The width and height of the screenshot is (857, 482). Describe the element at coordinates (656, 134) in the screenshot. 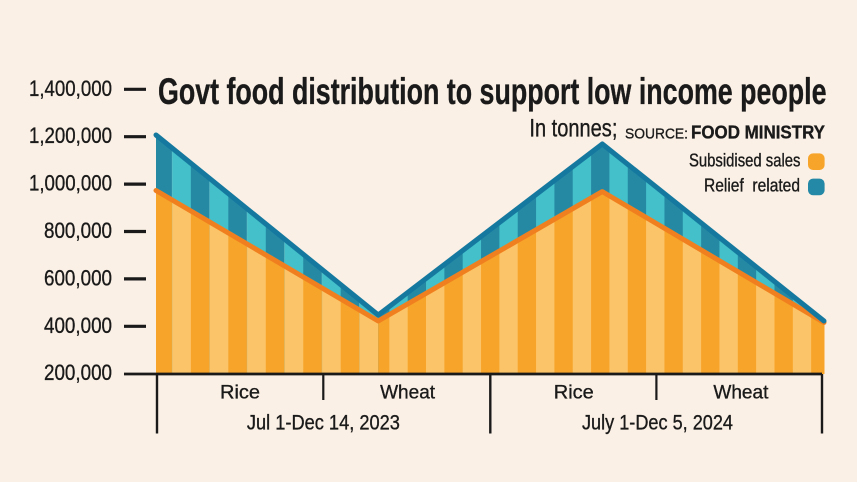

I see `svg-text: SOURCE:` at that location.